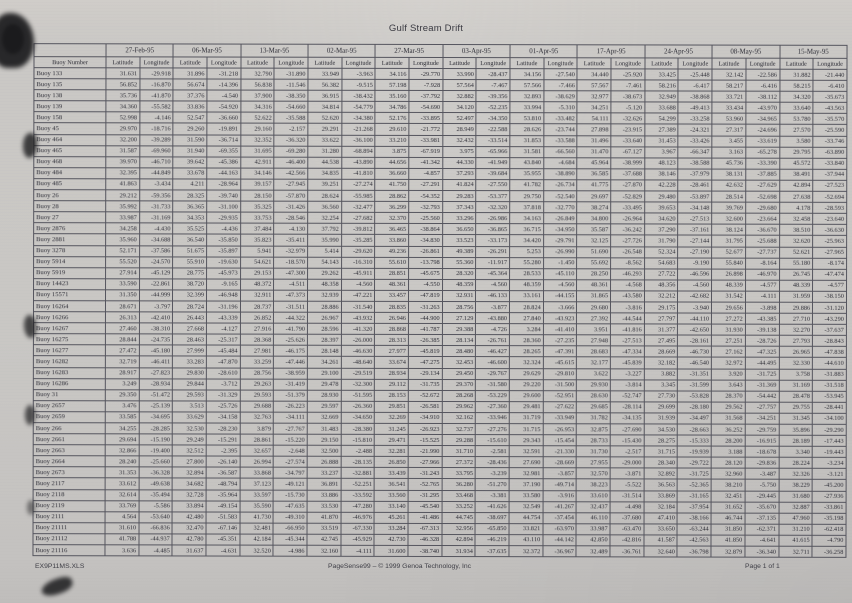  What do you see at coordinates (69, 461) in the screenshot?
I see `buoy-label: Buoy 2664` at bounding box center [69, 461].